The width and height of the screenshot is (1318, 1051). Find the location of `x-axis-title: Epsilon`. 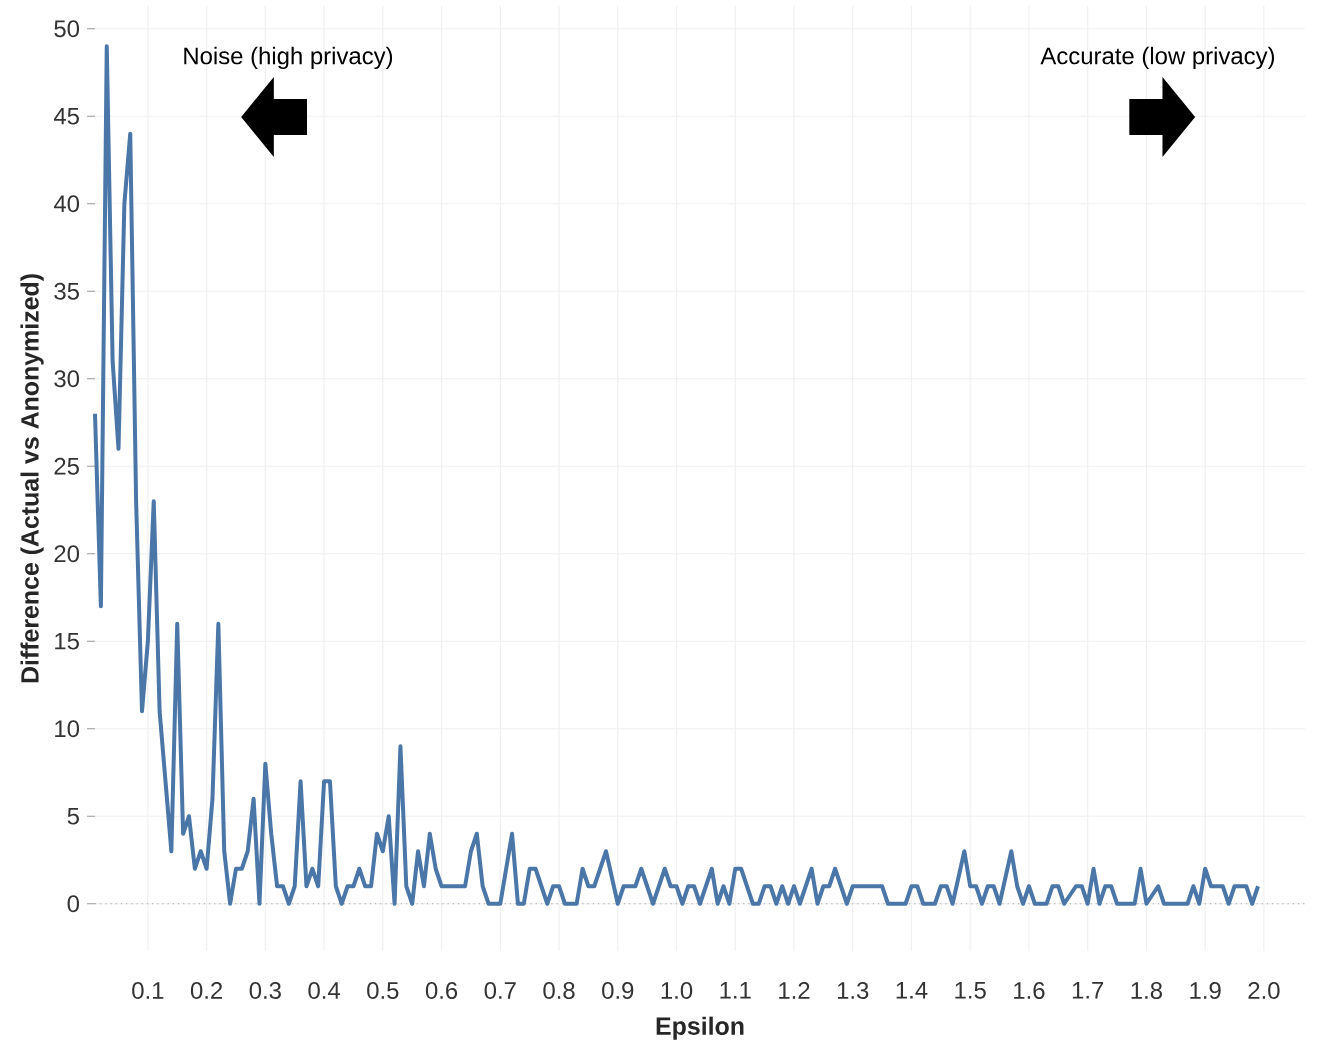

x-axis-title: Epsilon is located at coordinates (700, 1028).